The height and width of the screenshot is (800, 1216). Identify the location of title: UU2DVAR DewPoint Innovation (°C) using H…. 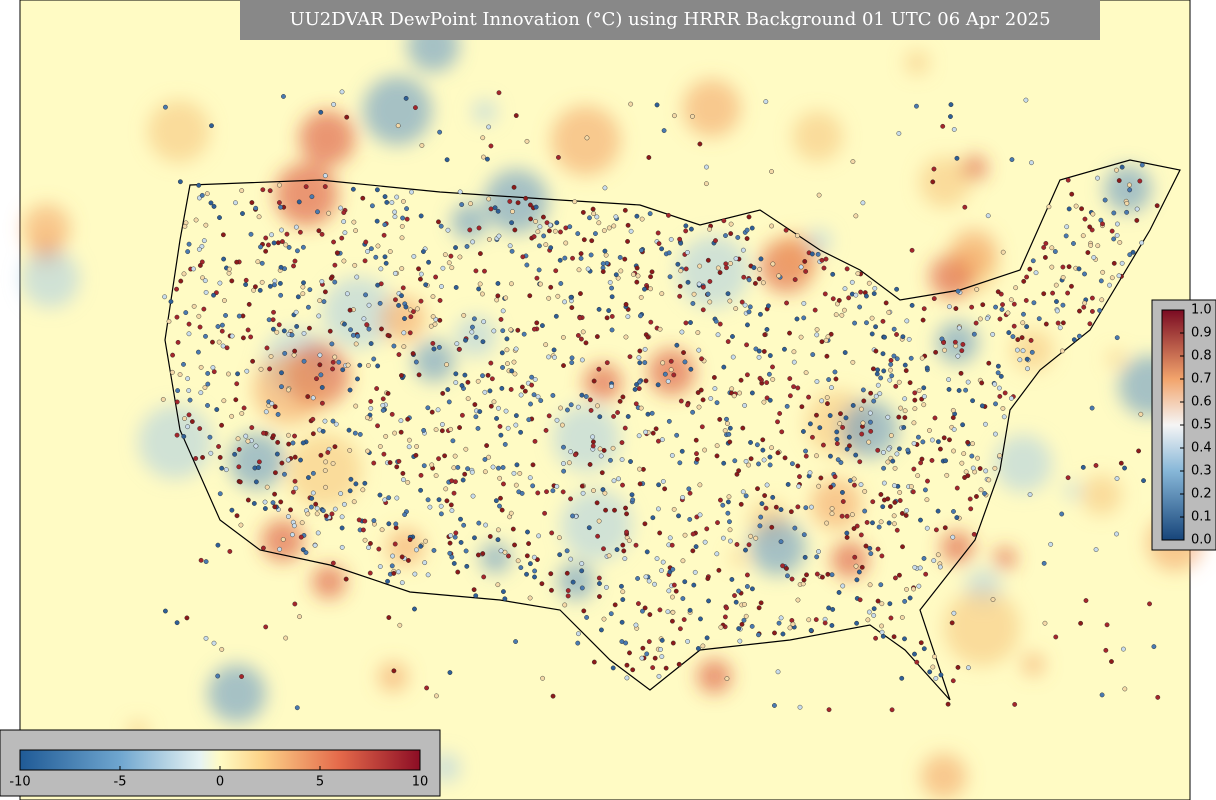
(669, 19).